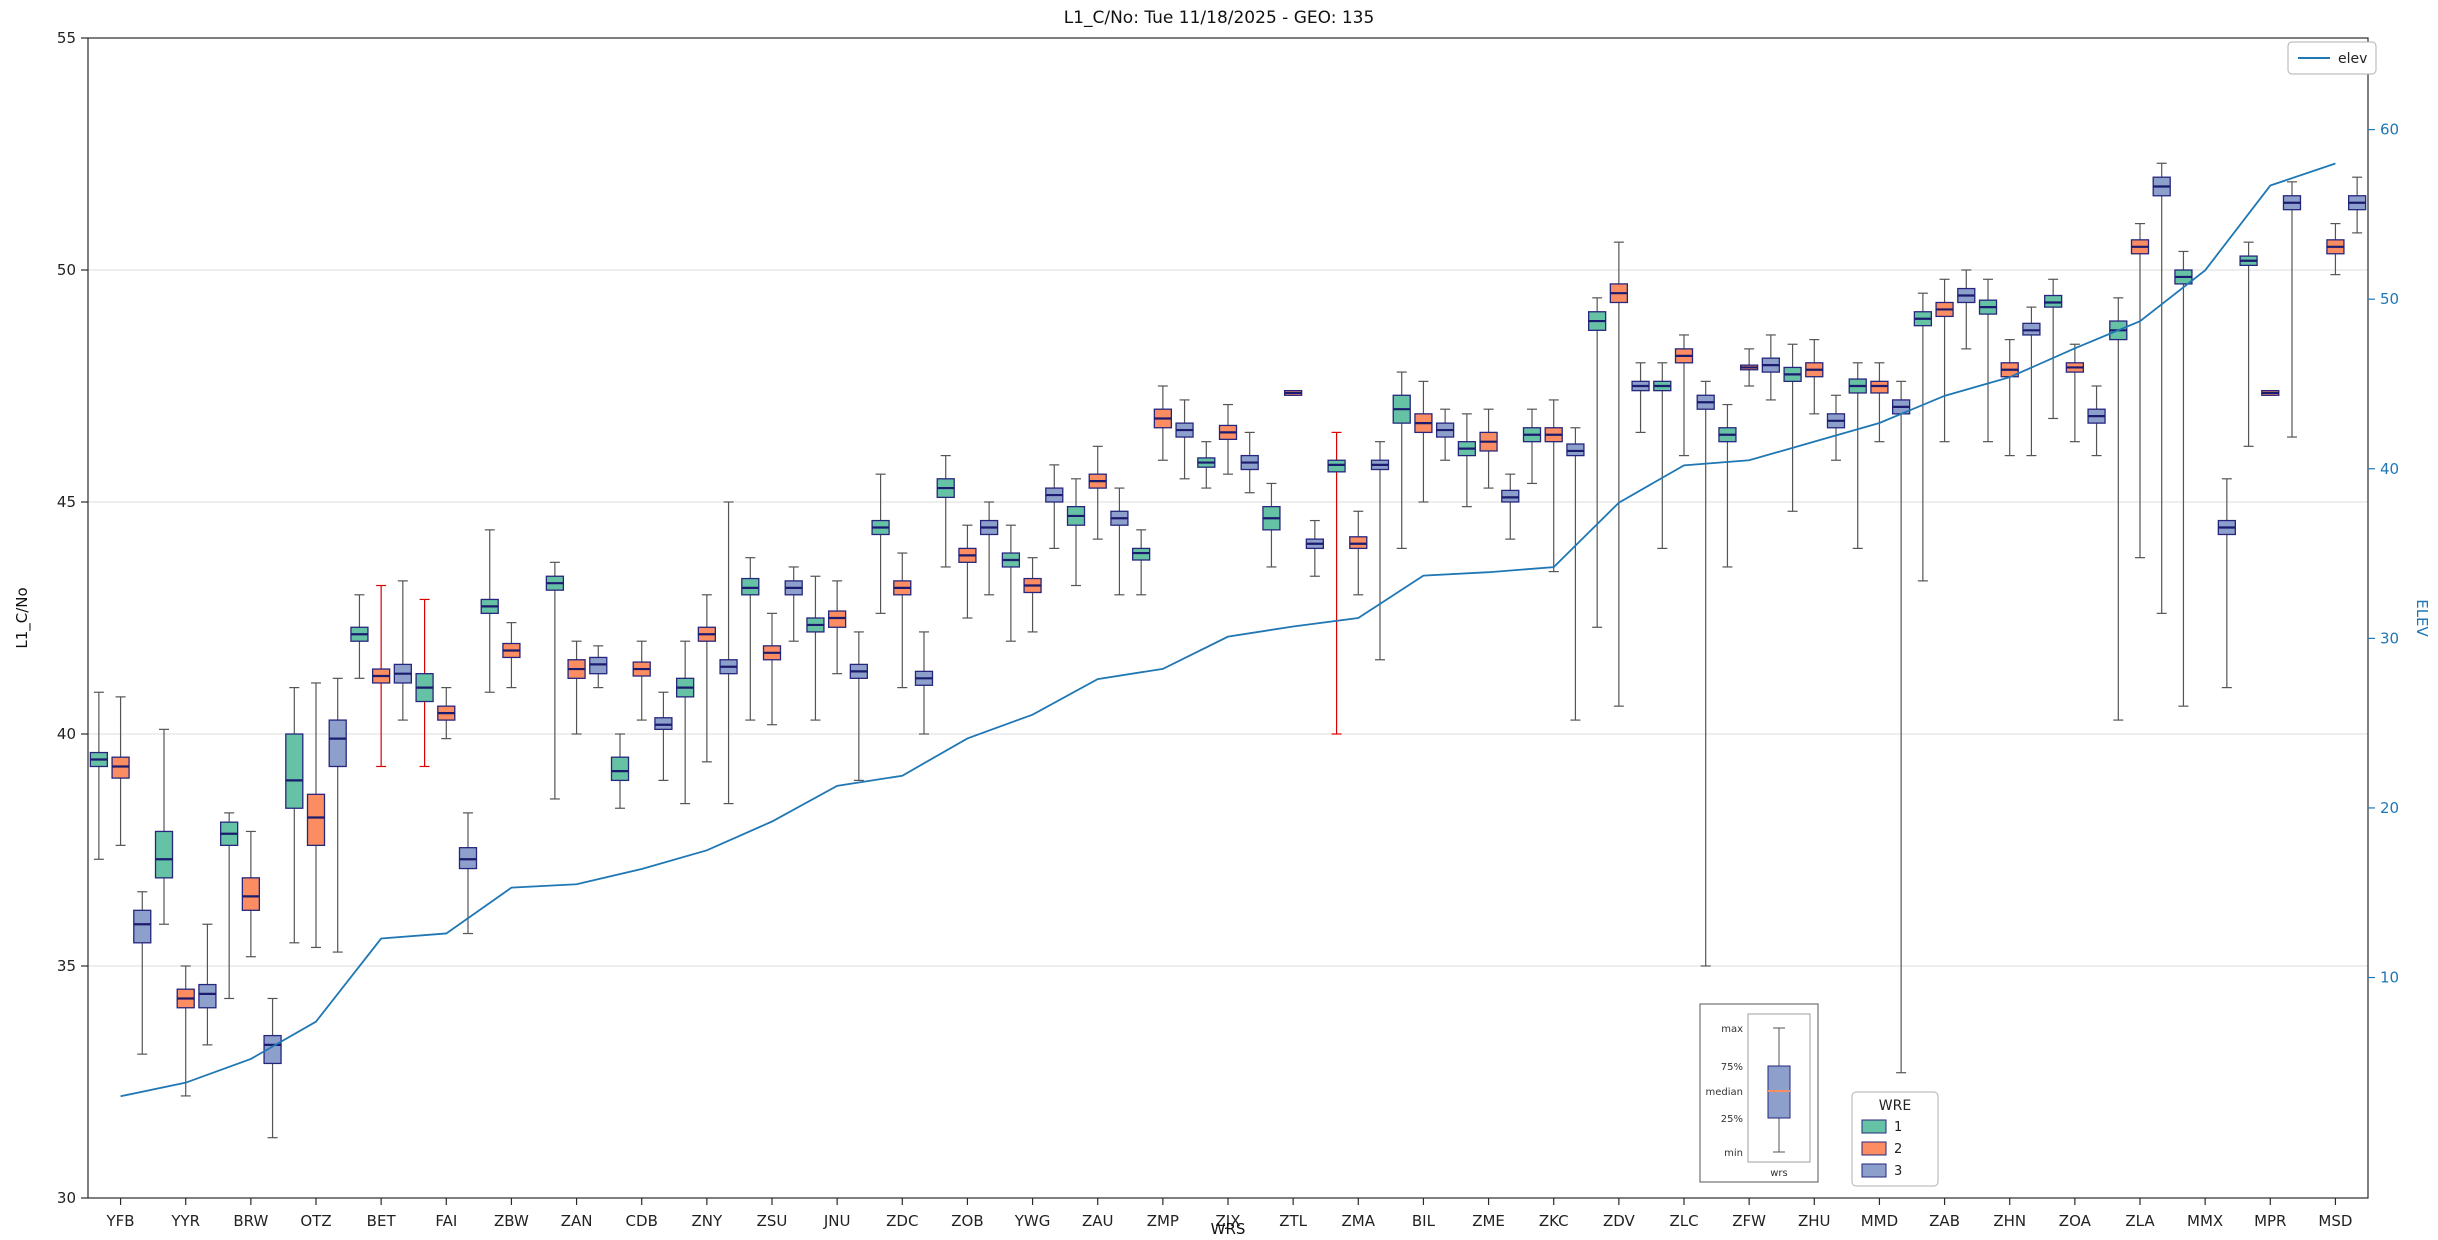  What do you see at coordinates (2009, 1221) in the screenshot?
I see `svg-text: ZHN` at bounding box center [2009, 1221].